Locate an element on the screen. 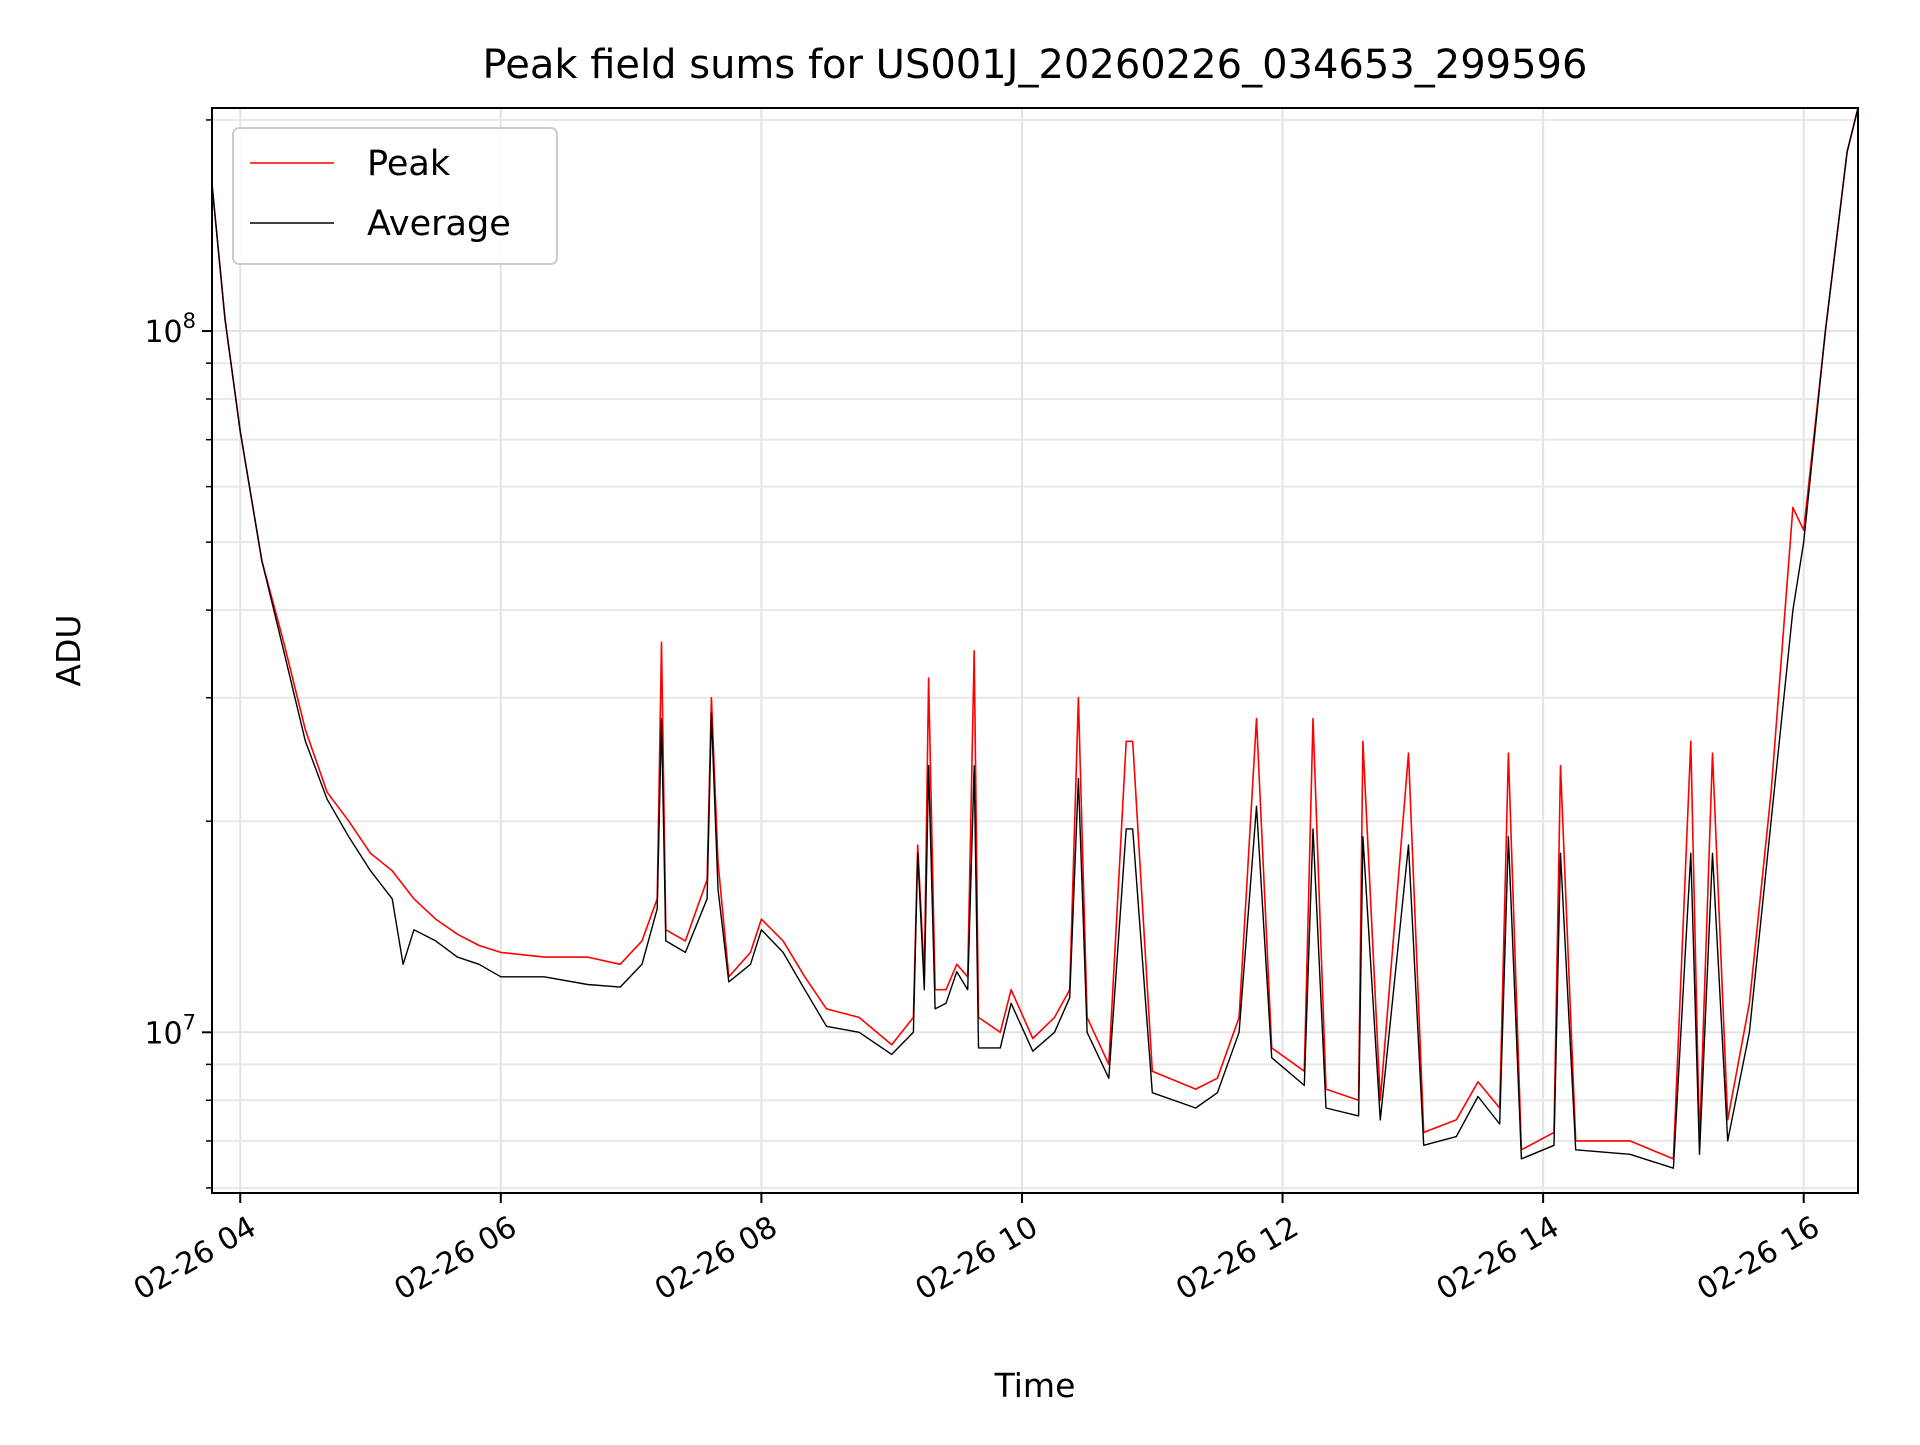 This screenshot has width=1920, height=1445. x-axis-label: Time is located at coordinates (1035, 1385).